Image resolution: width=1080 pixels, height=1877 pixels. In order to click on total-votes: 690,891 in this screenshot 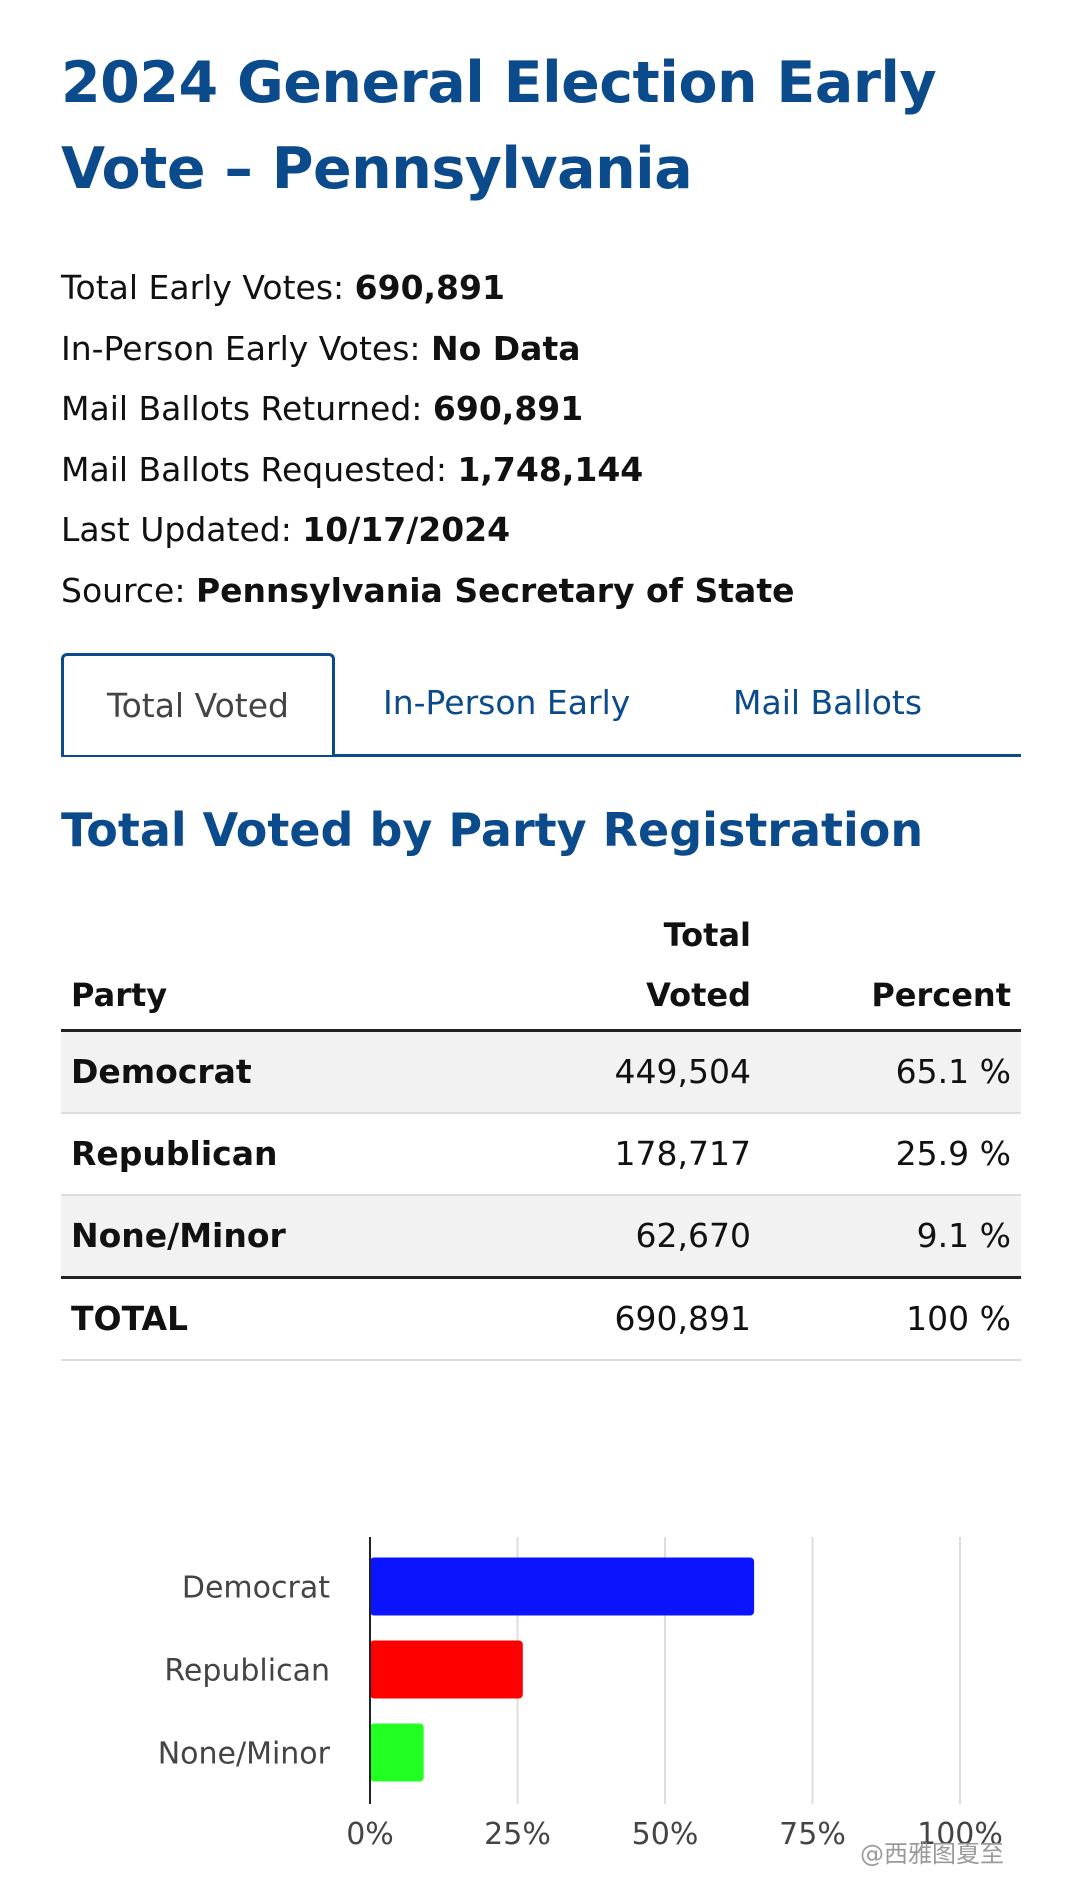, I will do `click(596, 1319)`.